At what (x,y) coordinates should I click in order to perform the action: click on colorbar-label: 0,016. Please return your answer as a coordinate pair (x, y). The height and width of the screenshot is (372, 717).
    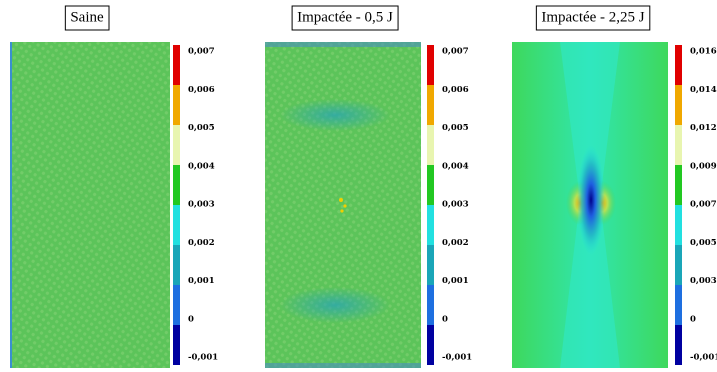
    Looking at the image, I should click on (703, 52).